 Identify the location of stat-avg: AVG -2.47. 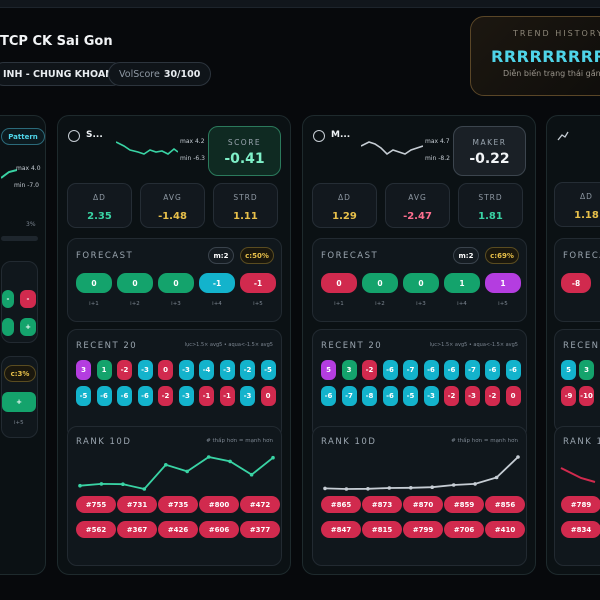
(417, 205).